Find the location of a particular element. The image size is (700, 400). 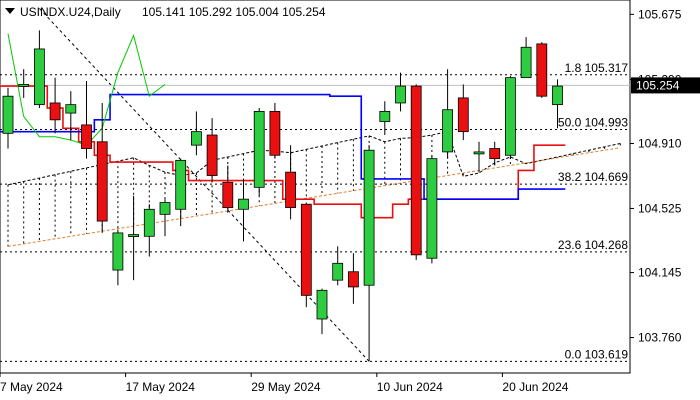

x-axis-label: 7 May 2024 is located at coordinates (31, 387).